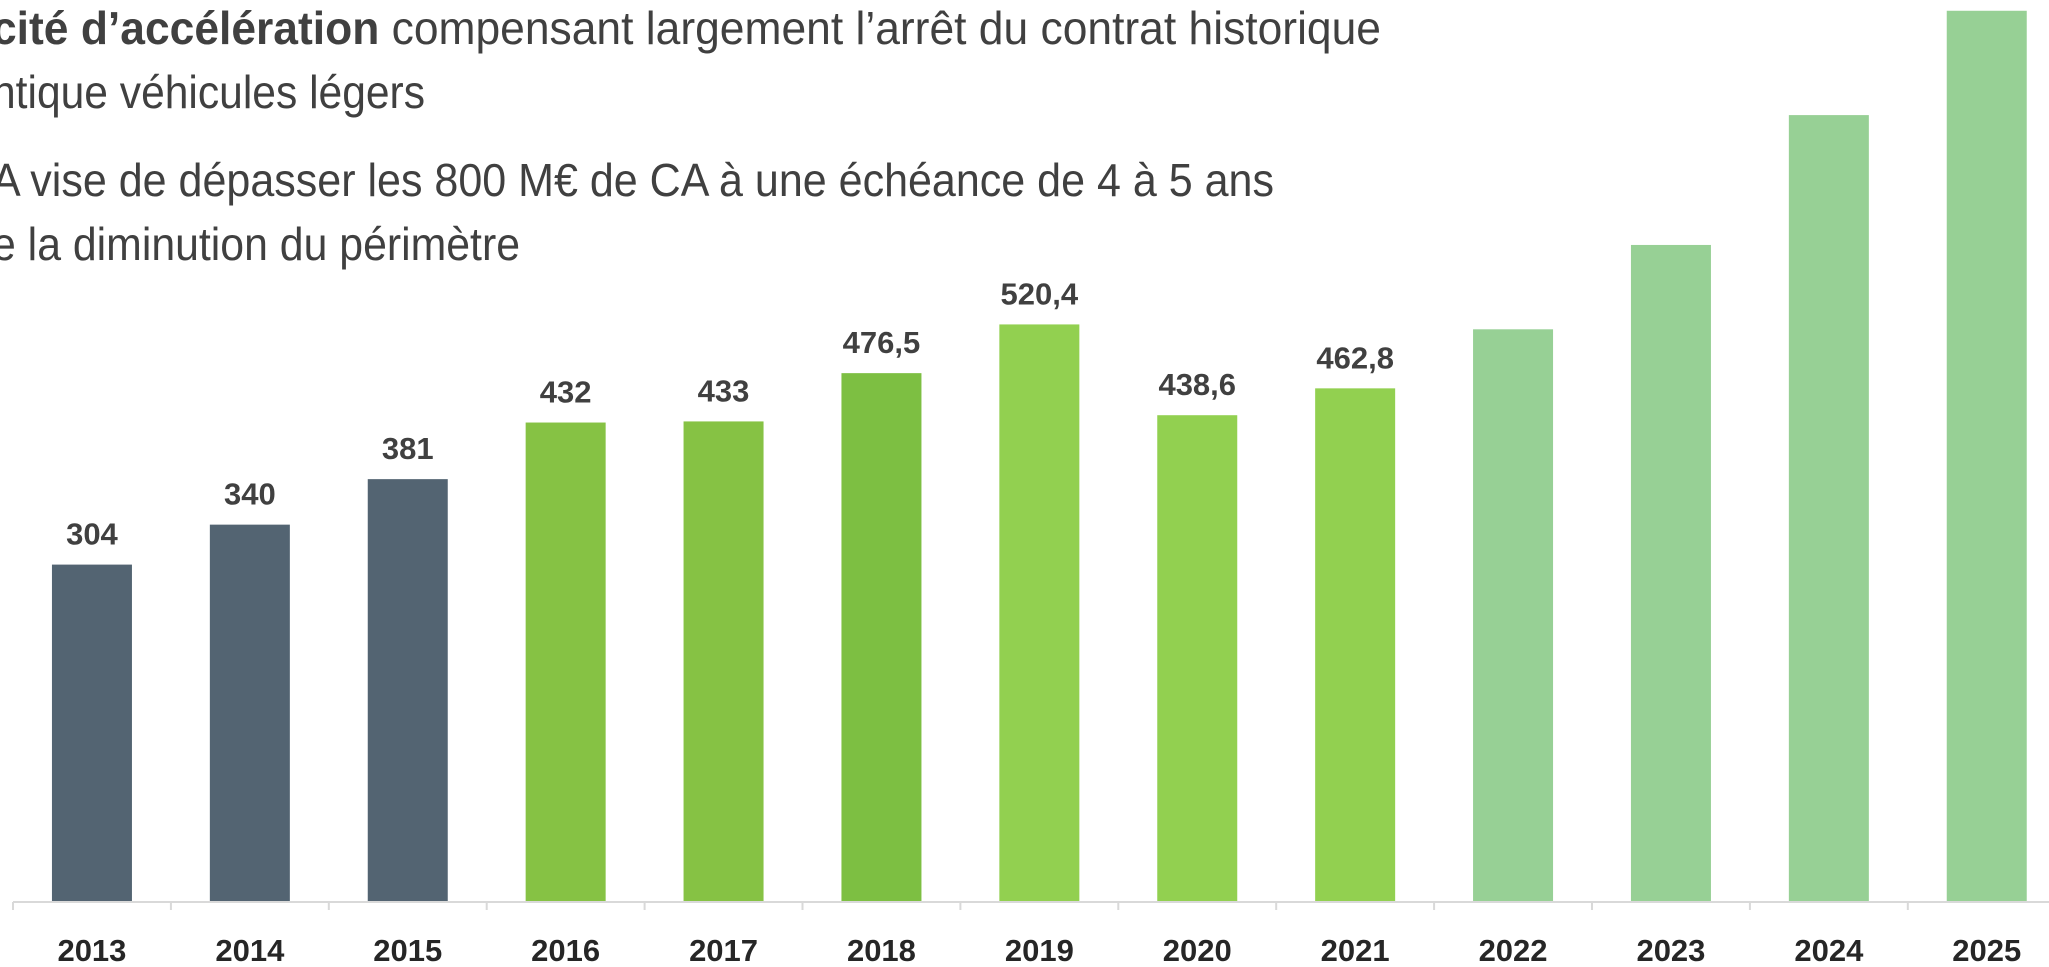 This screenshot has width=2049, height=967. Describe the element at coordinates (407, 950) in the screenshot. I see `x-tick-label: 2015` at that location.